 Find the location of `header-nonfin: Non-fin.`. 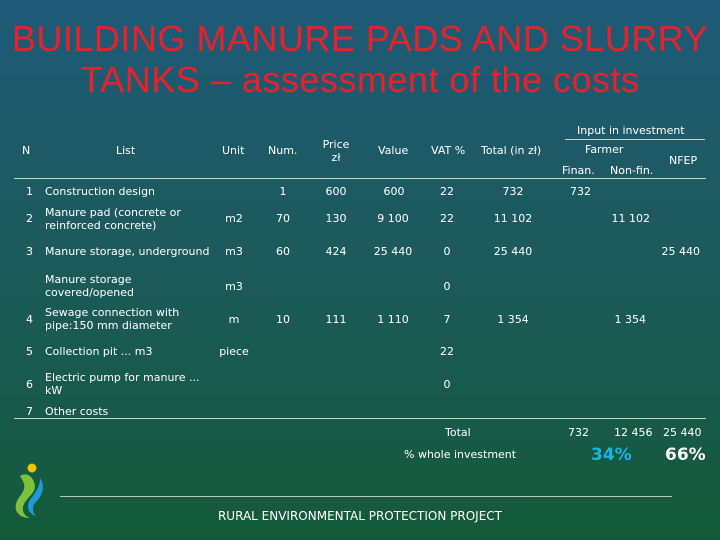

header-nonfin: Non-fin. is located at coordinates (632, 170).